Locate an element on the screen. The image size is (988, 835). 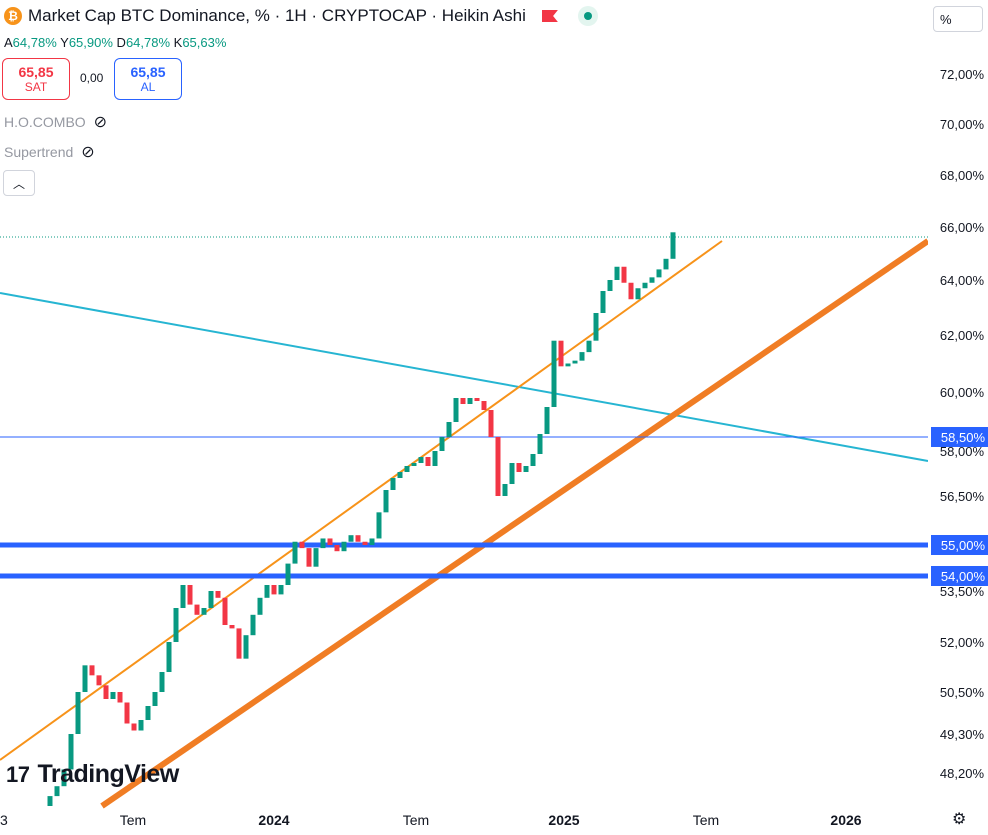
y-tick-label: 66,00% is located at coordinates (962, 227).